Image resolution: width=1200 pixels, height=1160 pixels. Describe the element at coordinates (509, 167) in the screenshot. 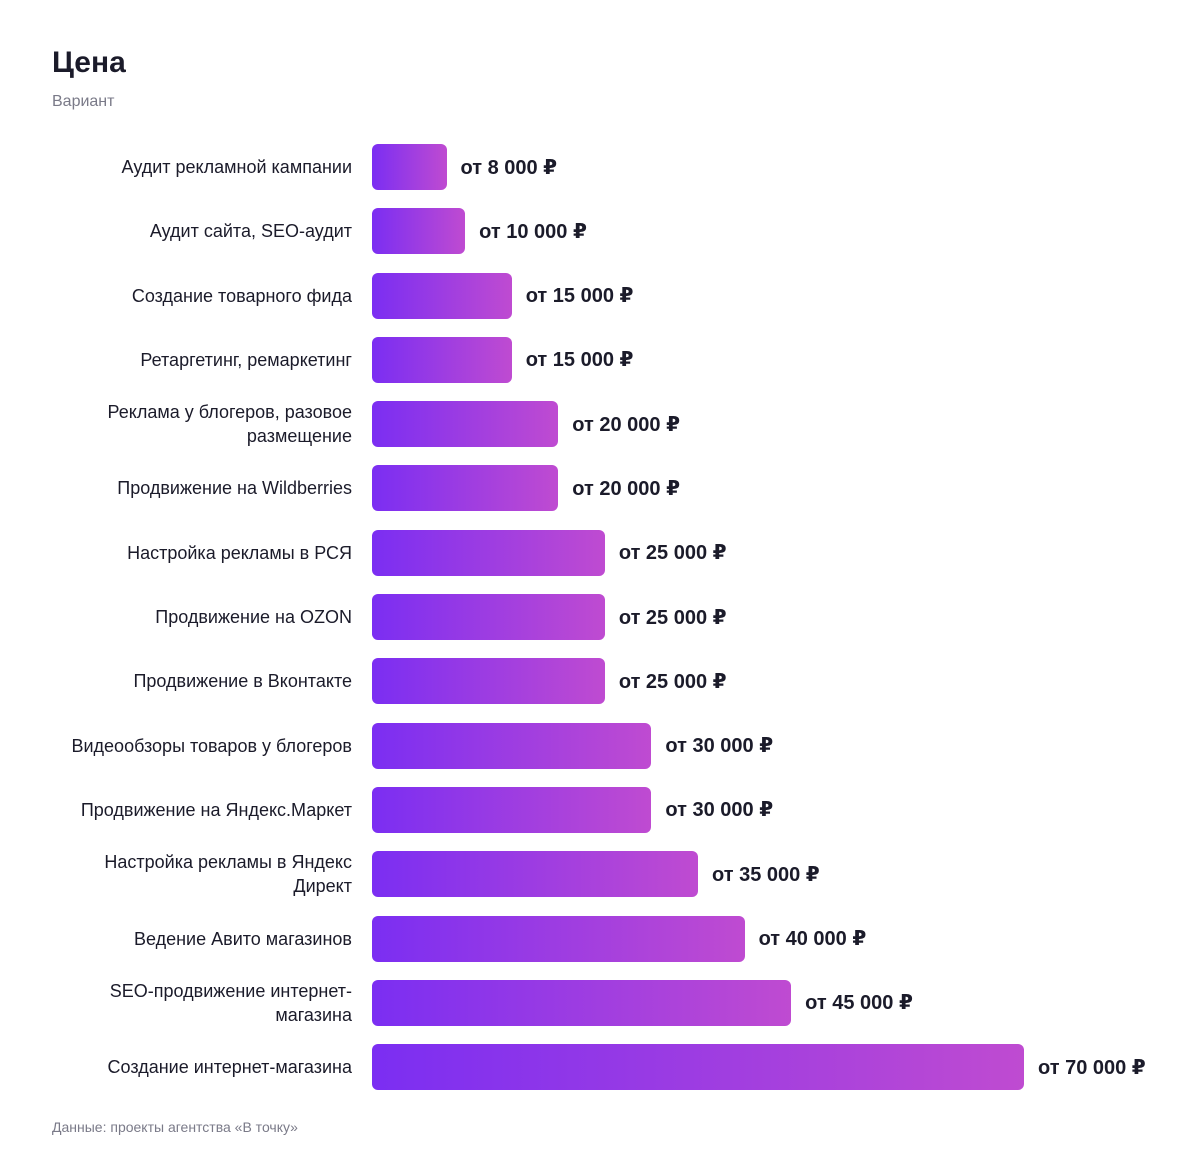

I see `value-label: от 8 000 ₽` at that location.